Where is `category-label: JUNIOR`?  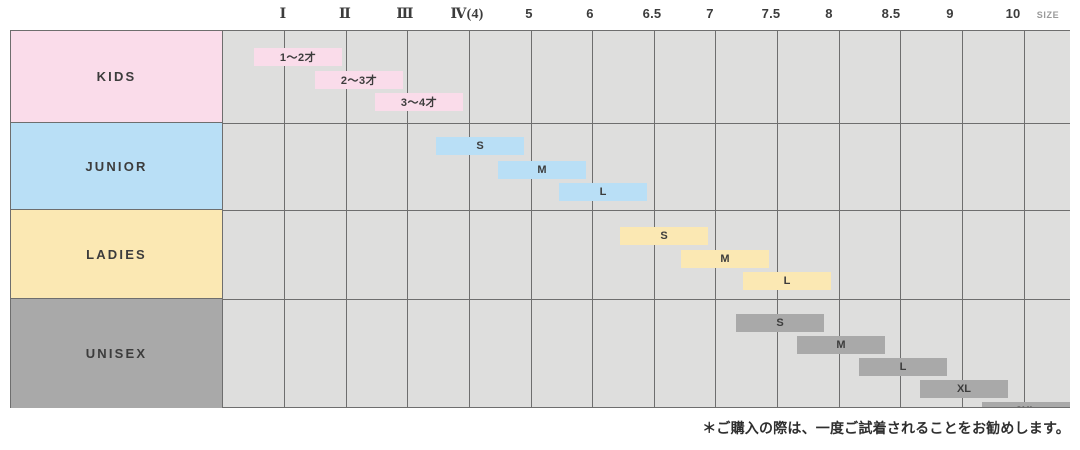 category-label: JUNIOR is located at coordinates (116, 166).